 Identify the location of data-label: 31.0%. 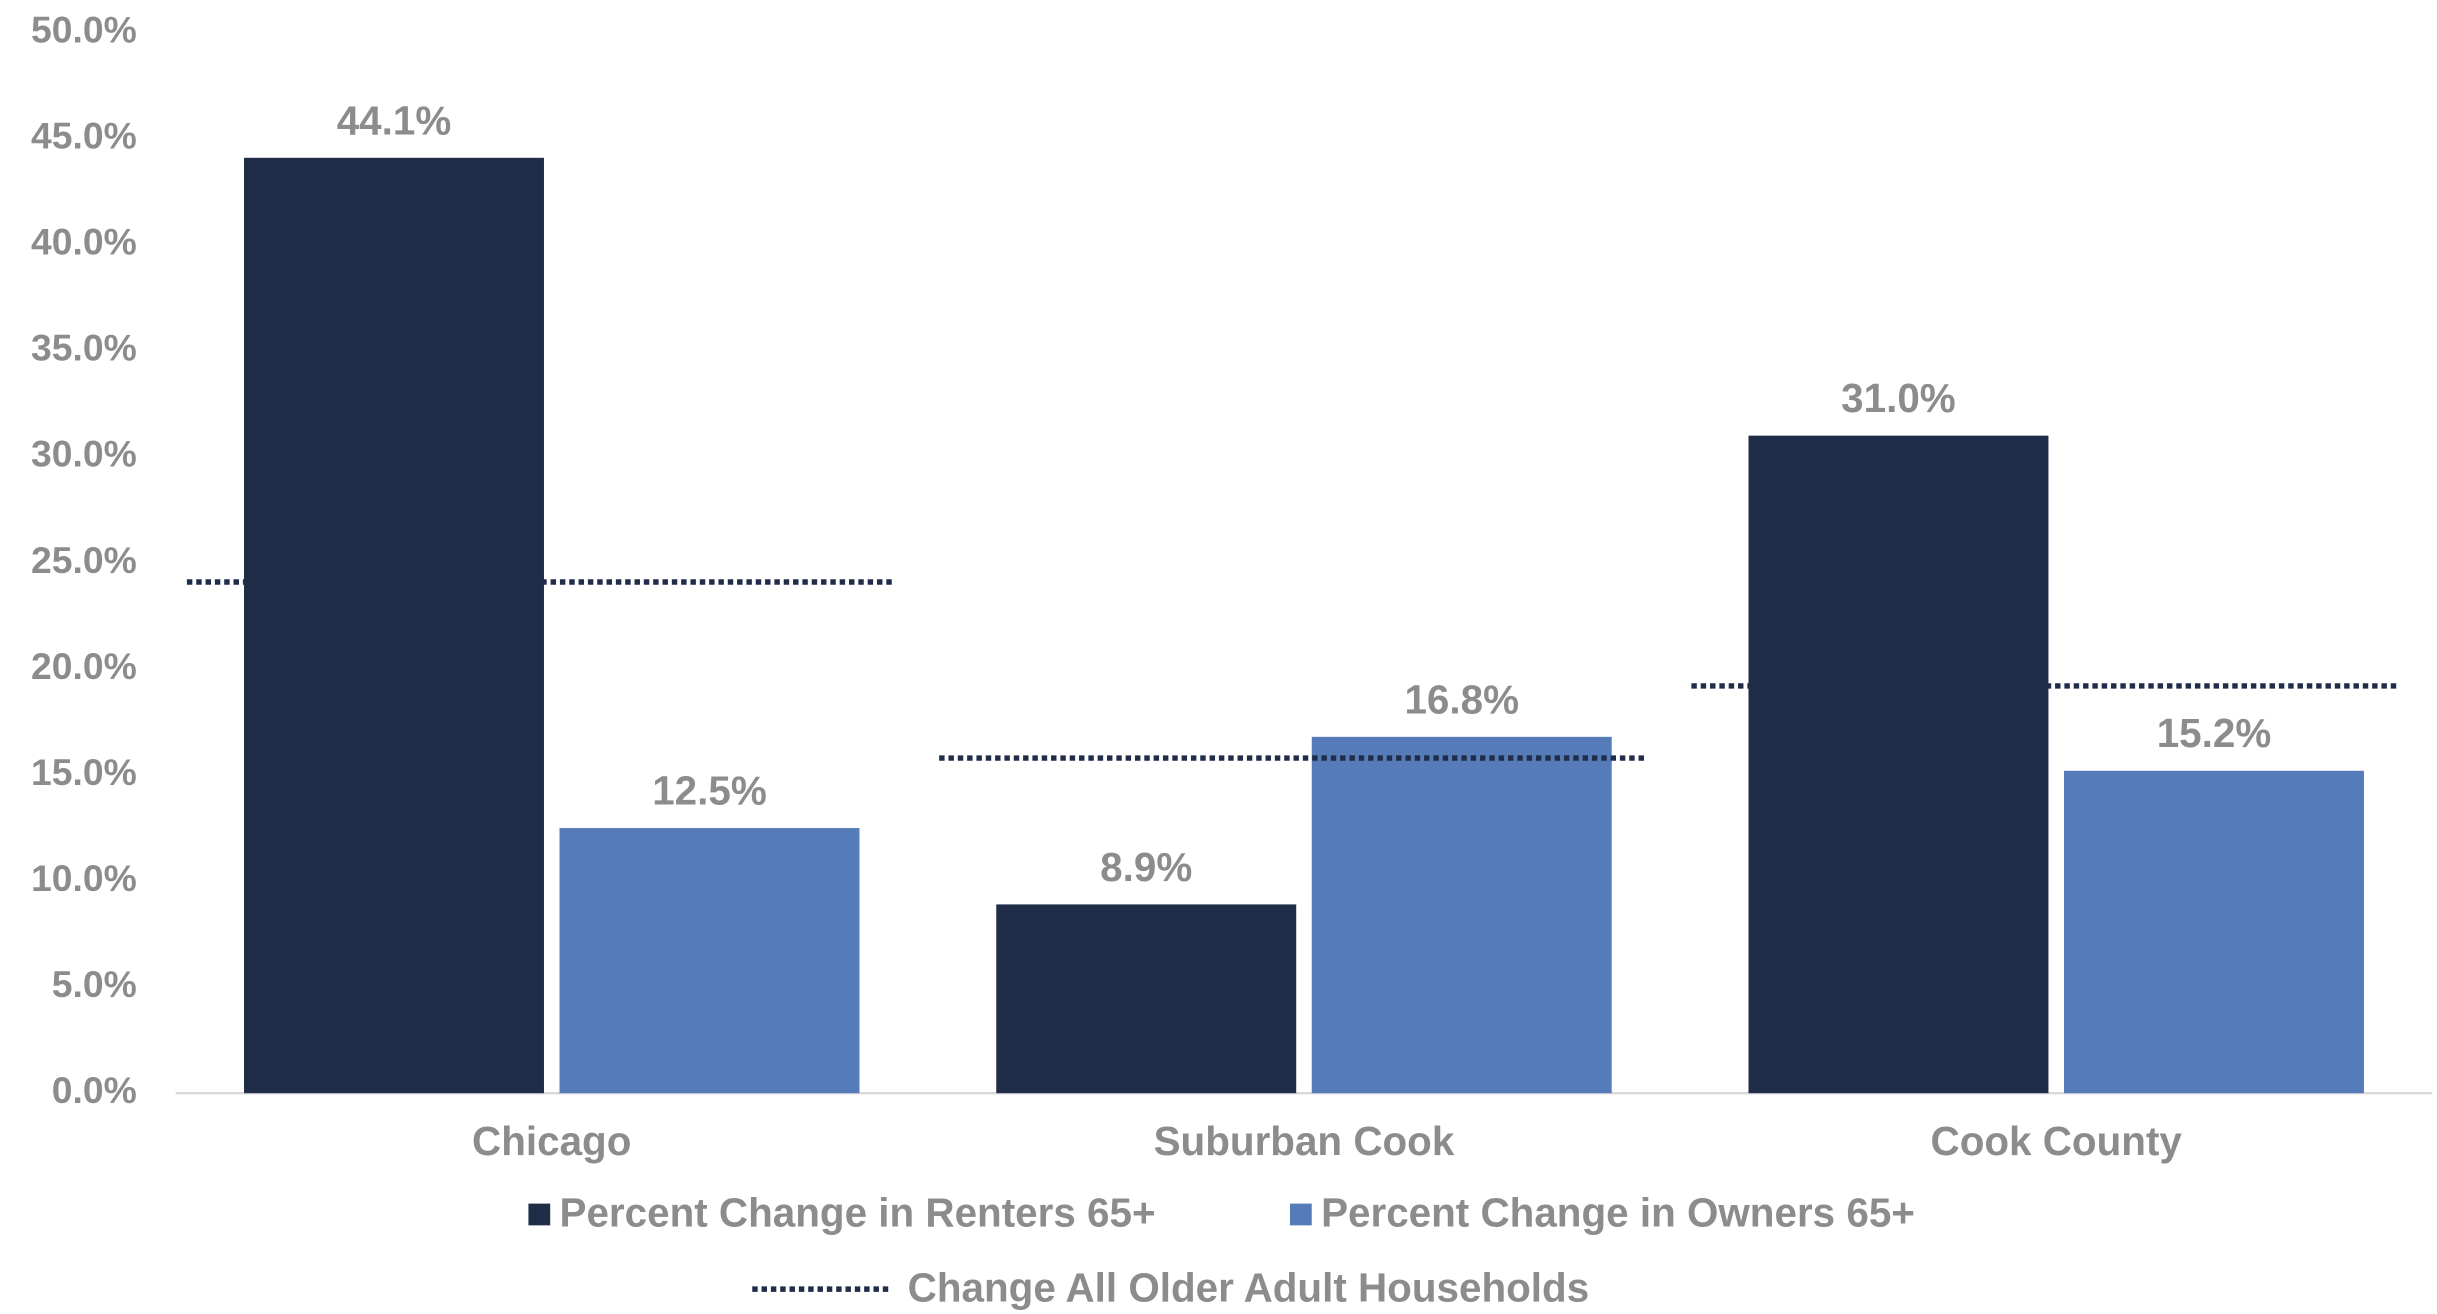
(1898, 398).